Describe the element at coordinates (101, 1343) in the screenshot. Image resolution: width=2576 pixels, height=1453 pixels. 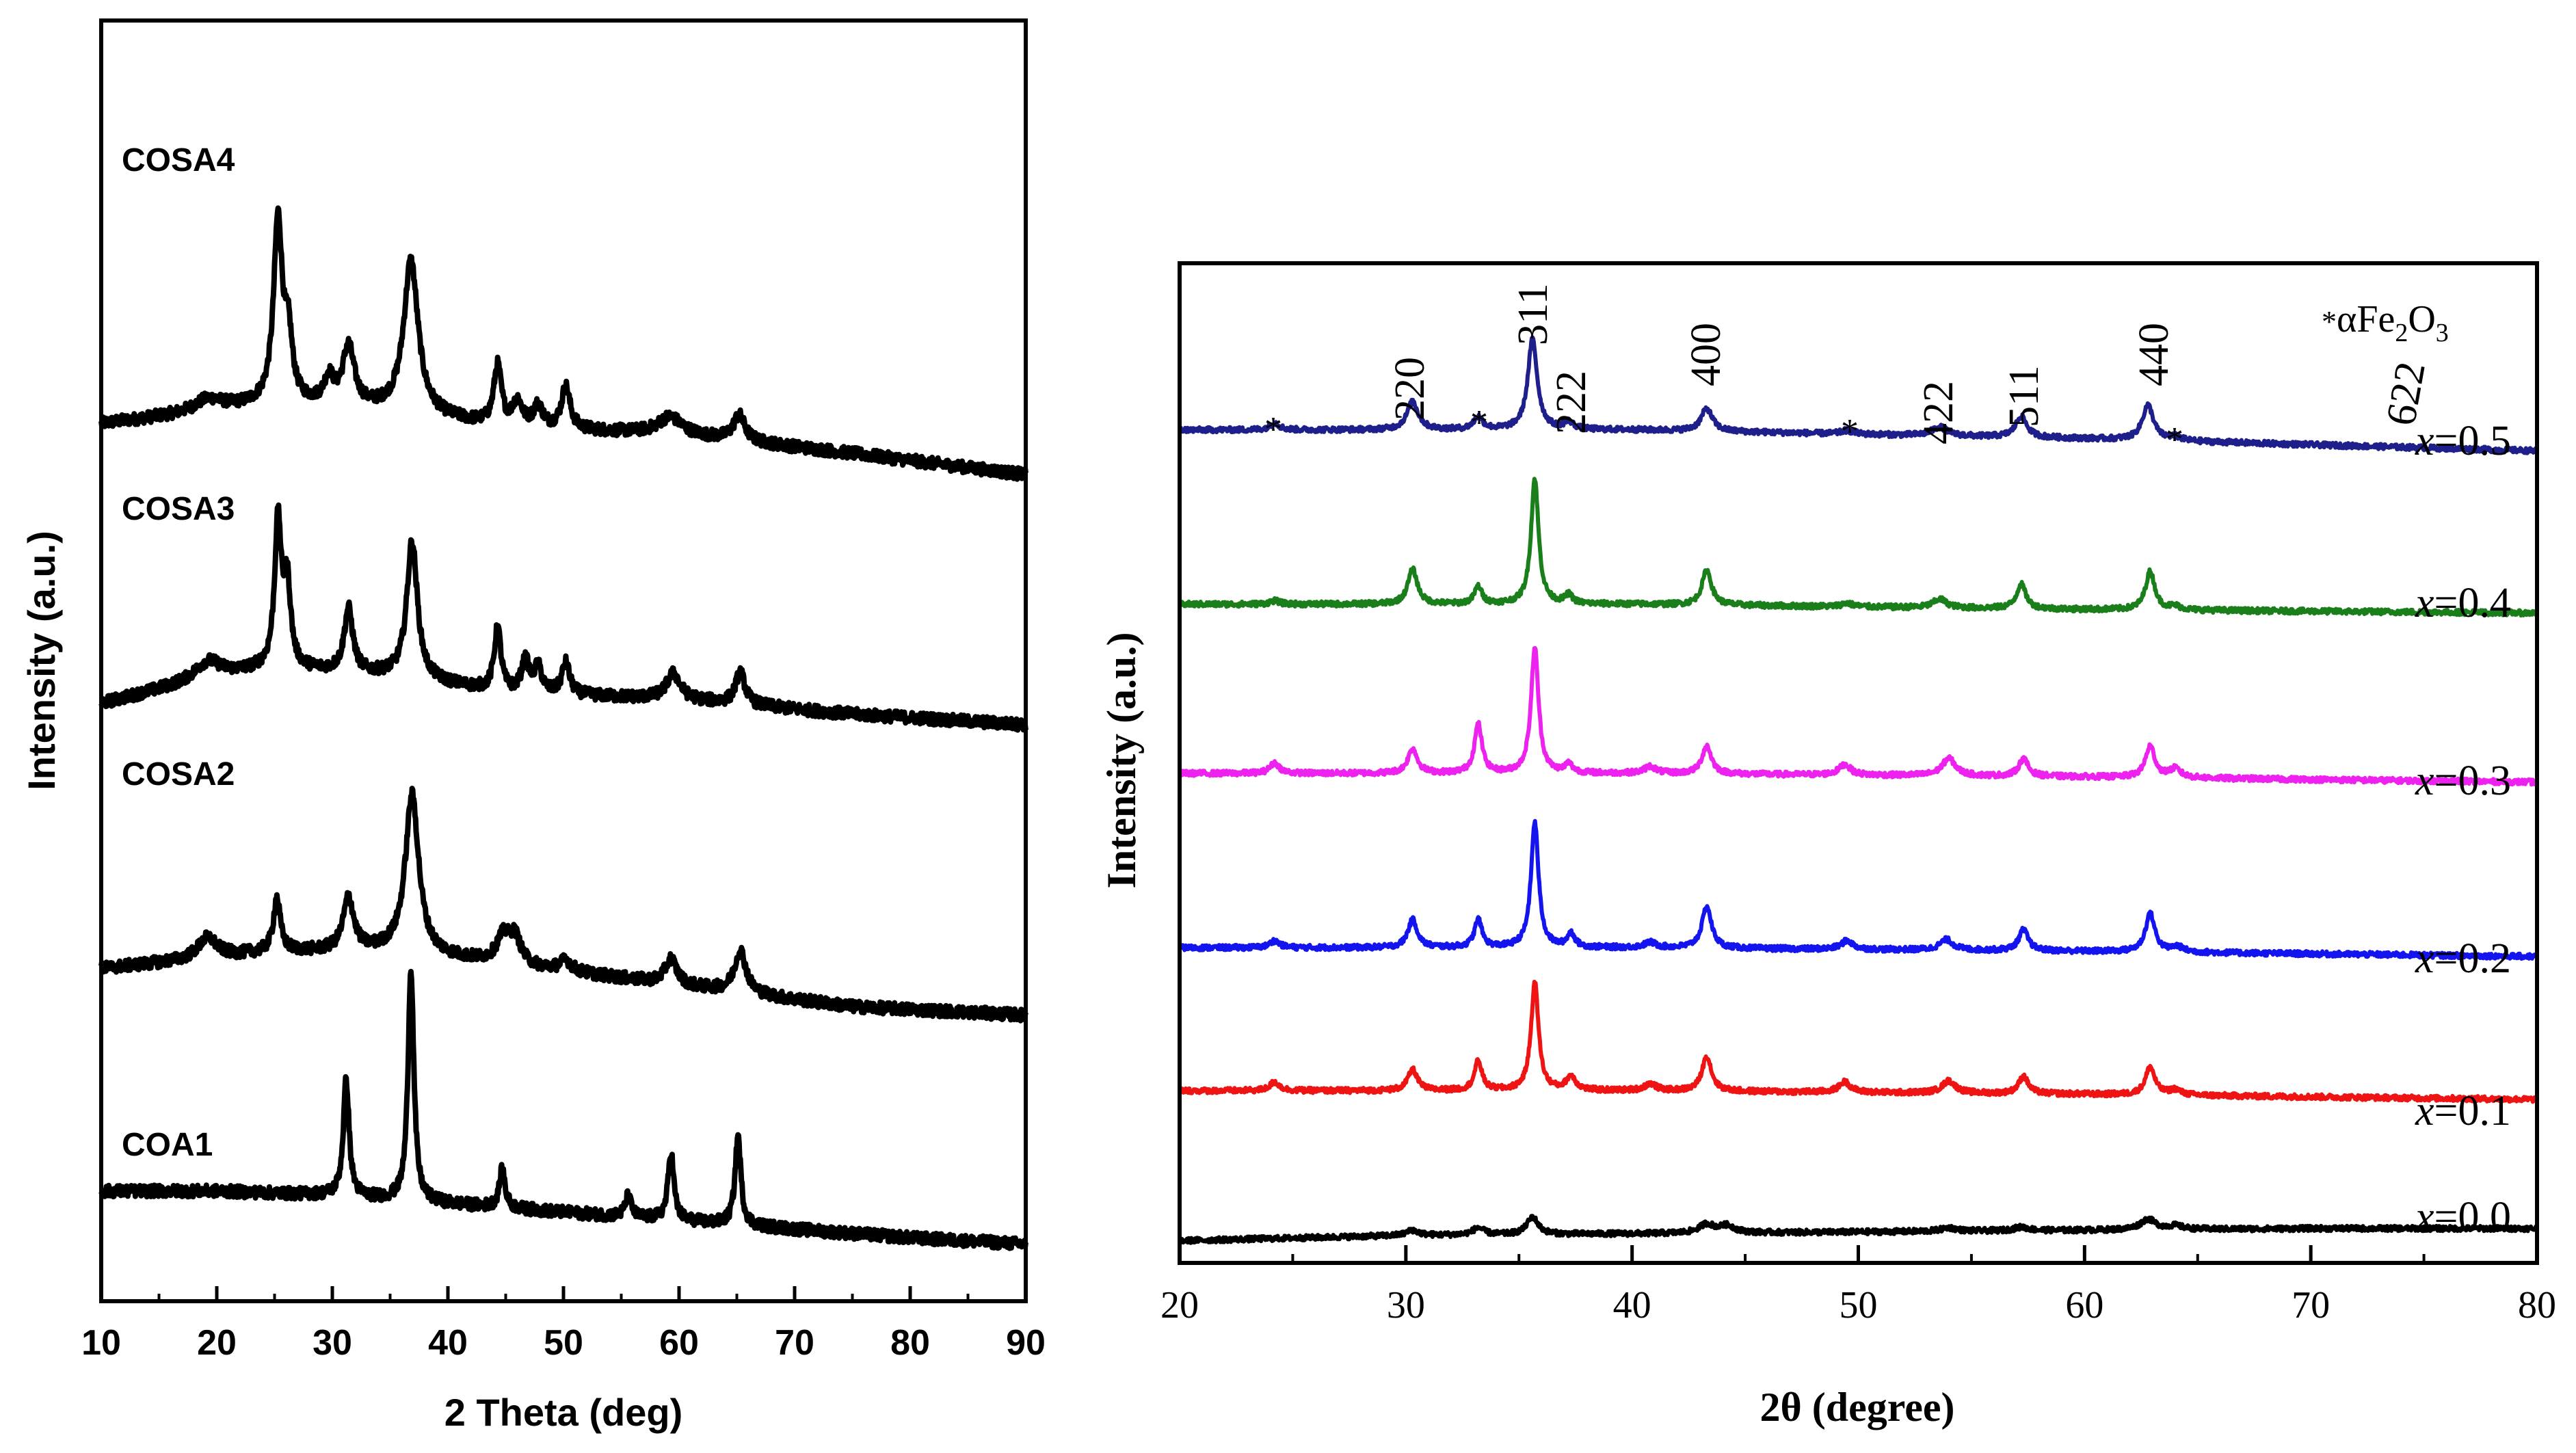
I see `x-tick-label-10: 10` at that location.